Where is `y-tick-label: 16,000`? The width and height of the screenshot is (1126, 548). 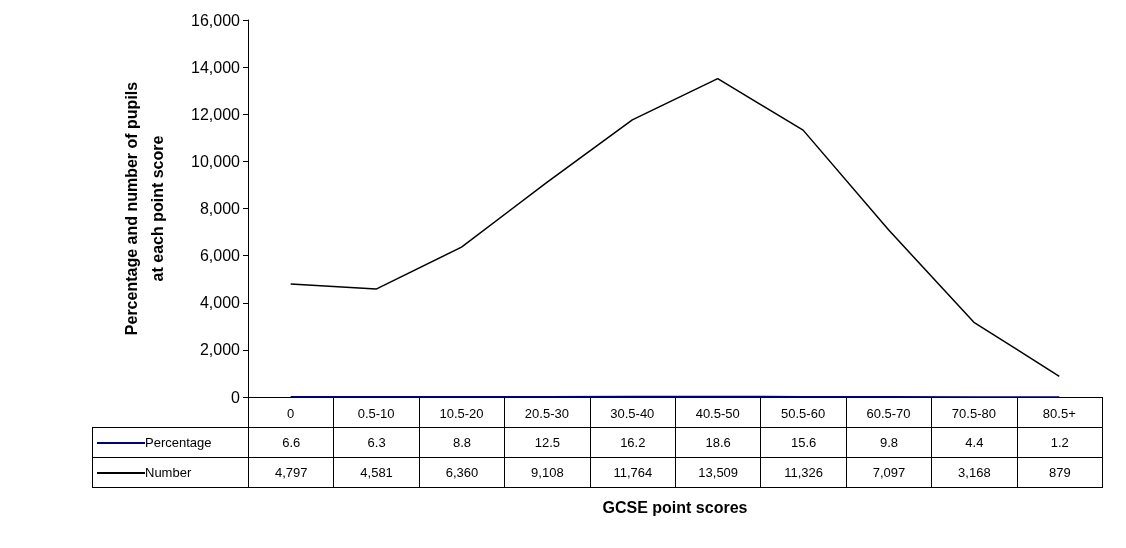
y-tick-label: 16,000 is located at coordinates (216, 20).